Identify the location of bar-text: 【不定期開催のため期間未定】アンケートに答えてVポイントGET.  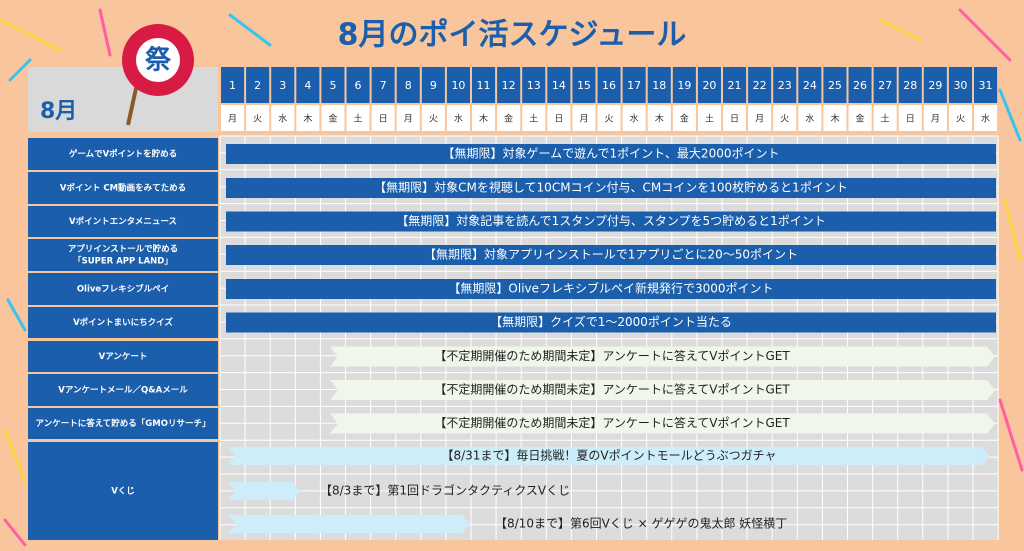
(612, 355).